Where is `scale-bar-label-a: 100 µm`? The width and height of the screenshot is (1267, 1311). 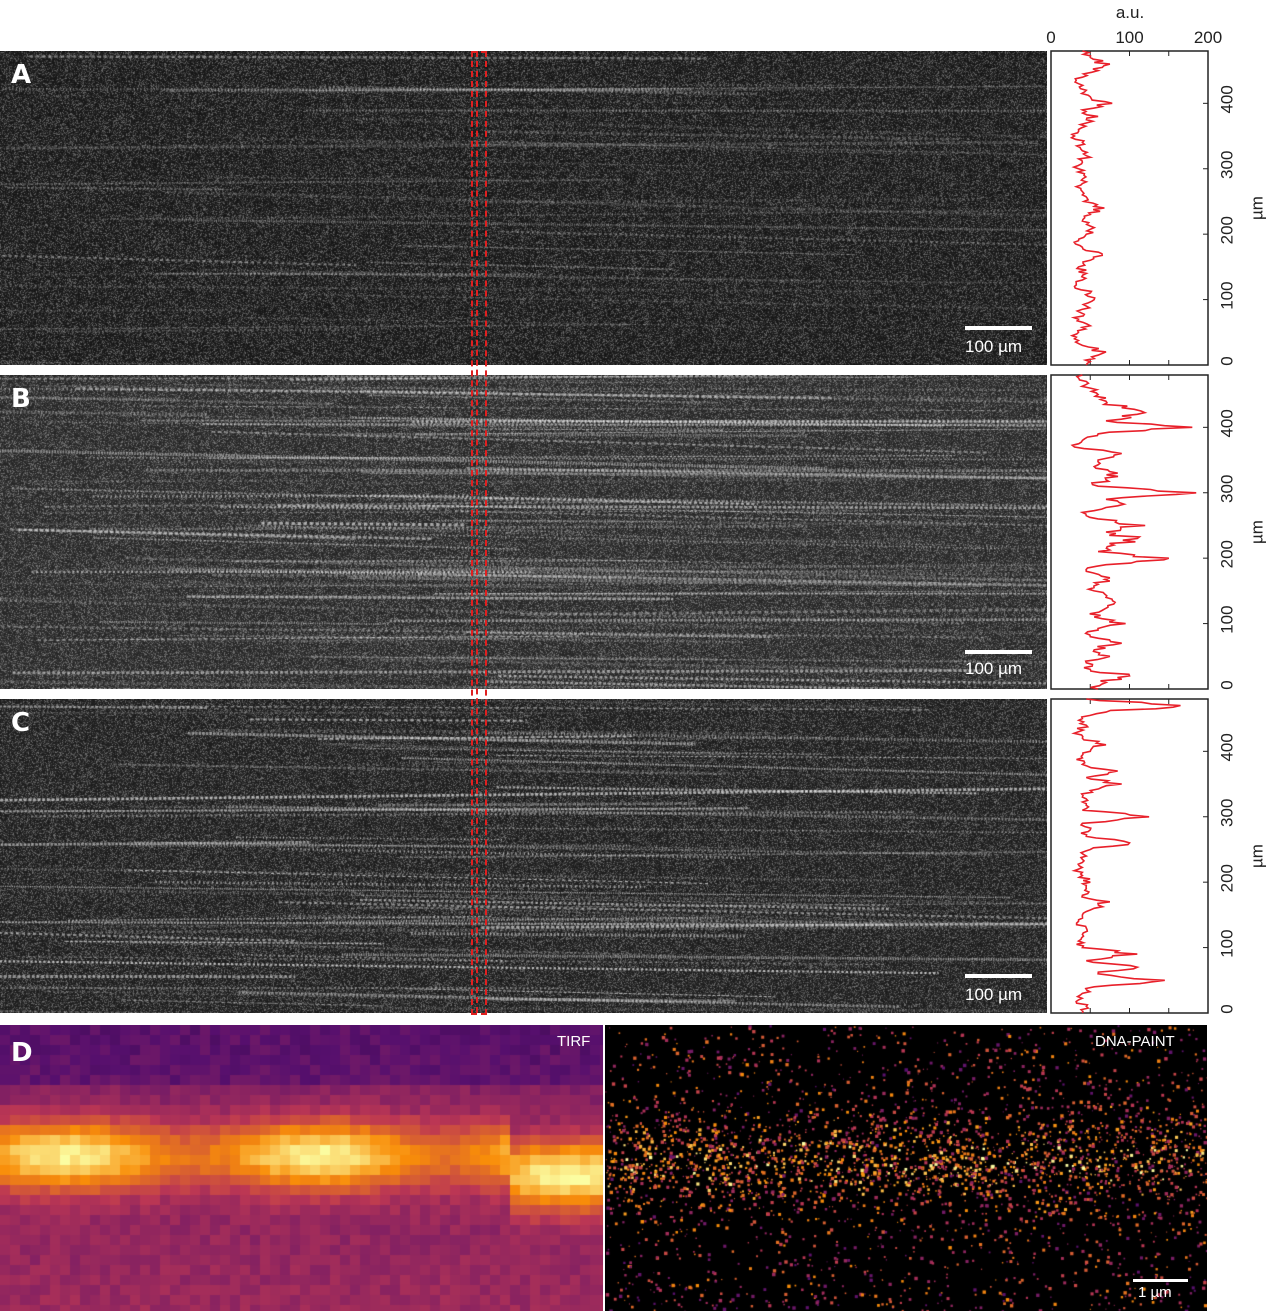
scale-bar-label-a: 100 µm is located at coordinates (994, 346).